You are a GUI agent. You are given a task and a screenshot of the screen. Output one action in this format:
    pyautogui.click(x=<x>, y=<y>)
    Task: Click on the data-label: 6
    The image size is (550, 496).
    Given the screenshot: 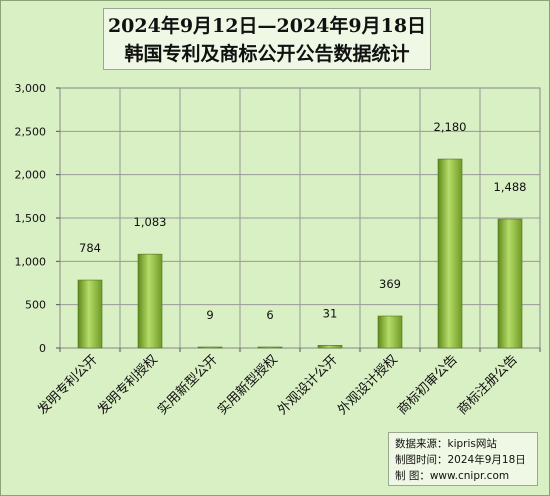 What is the action you would take?
    pyautogui.click(x=269, y=315)
    